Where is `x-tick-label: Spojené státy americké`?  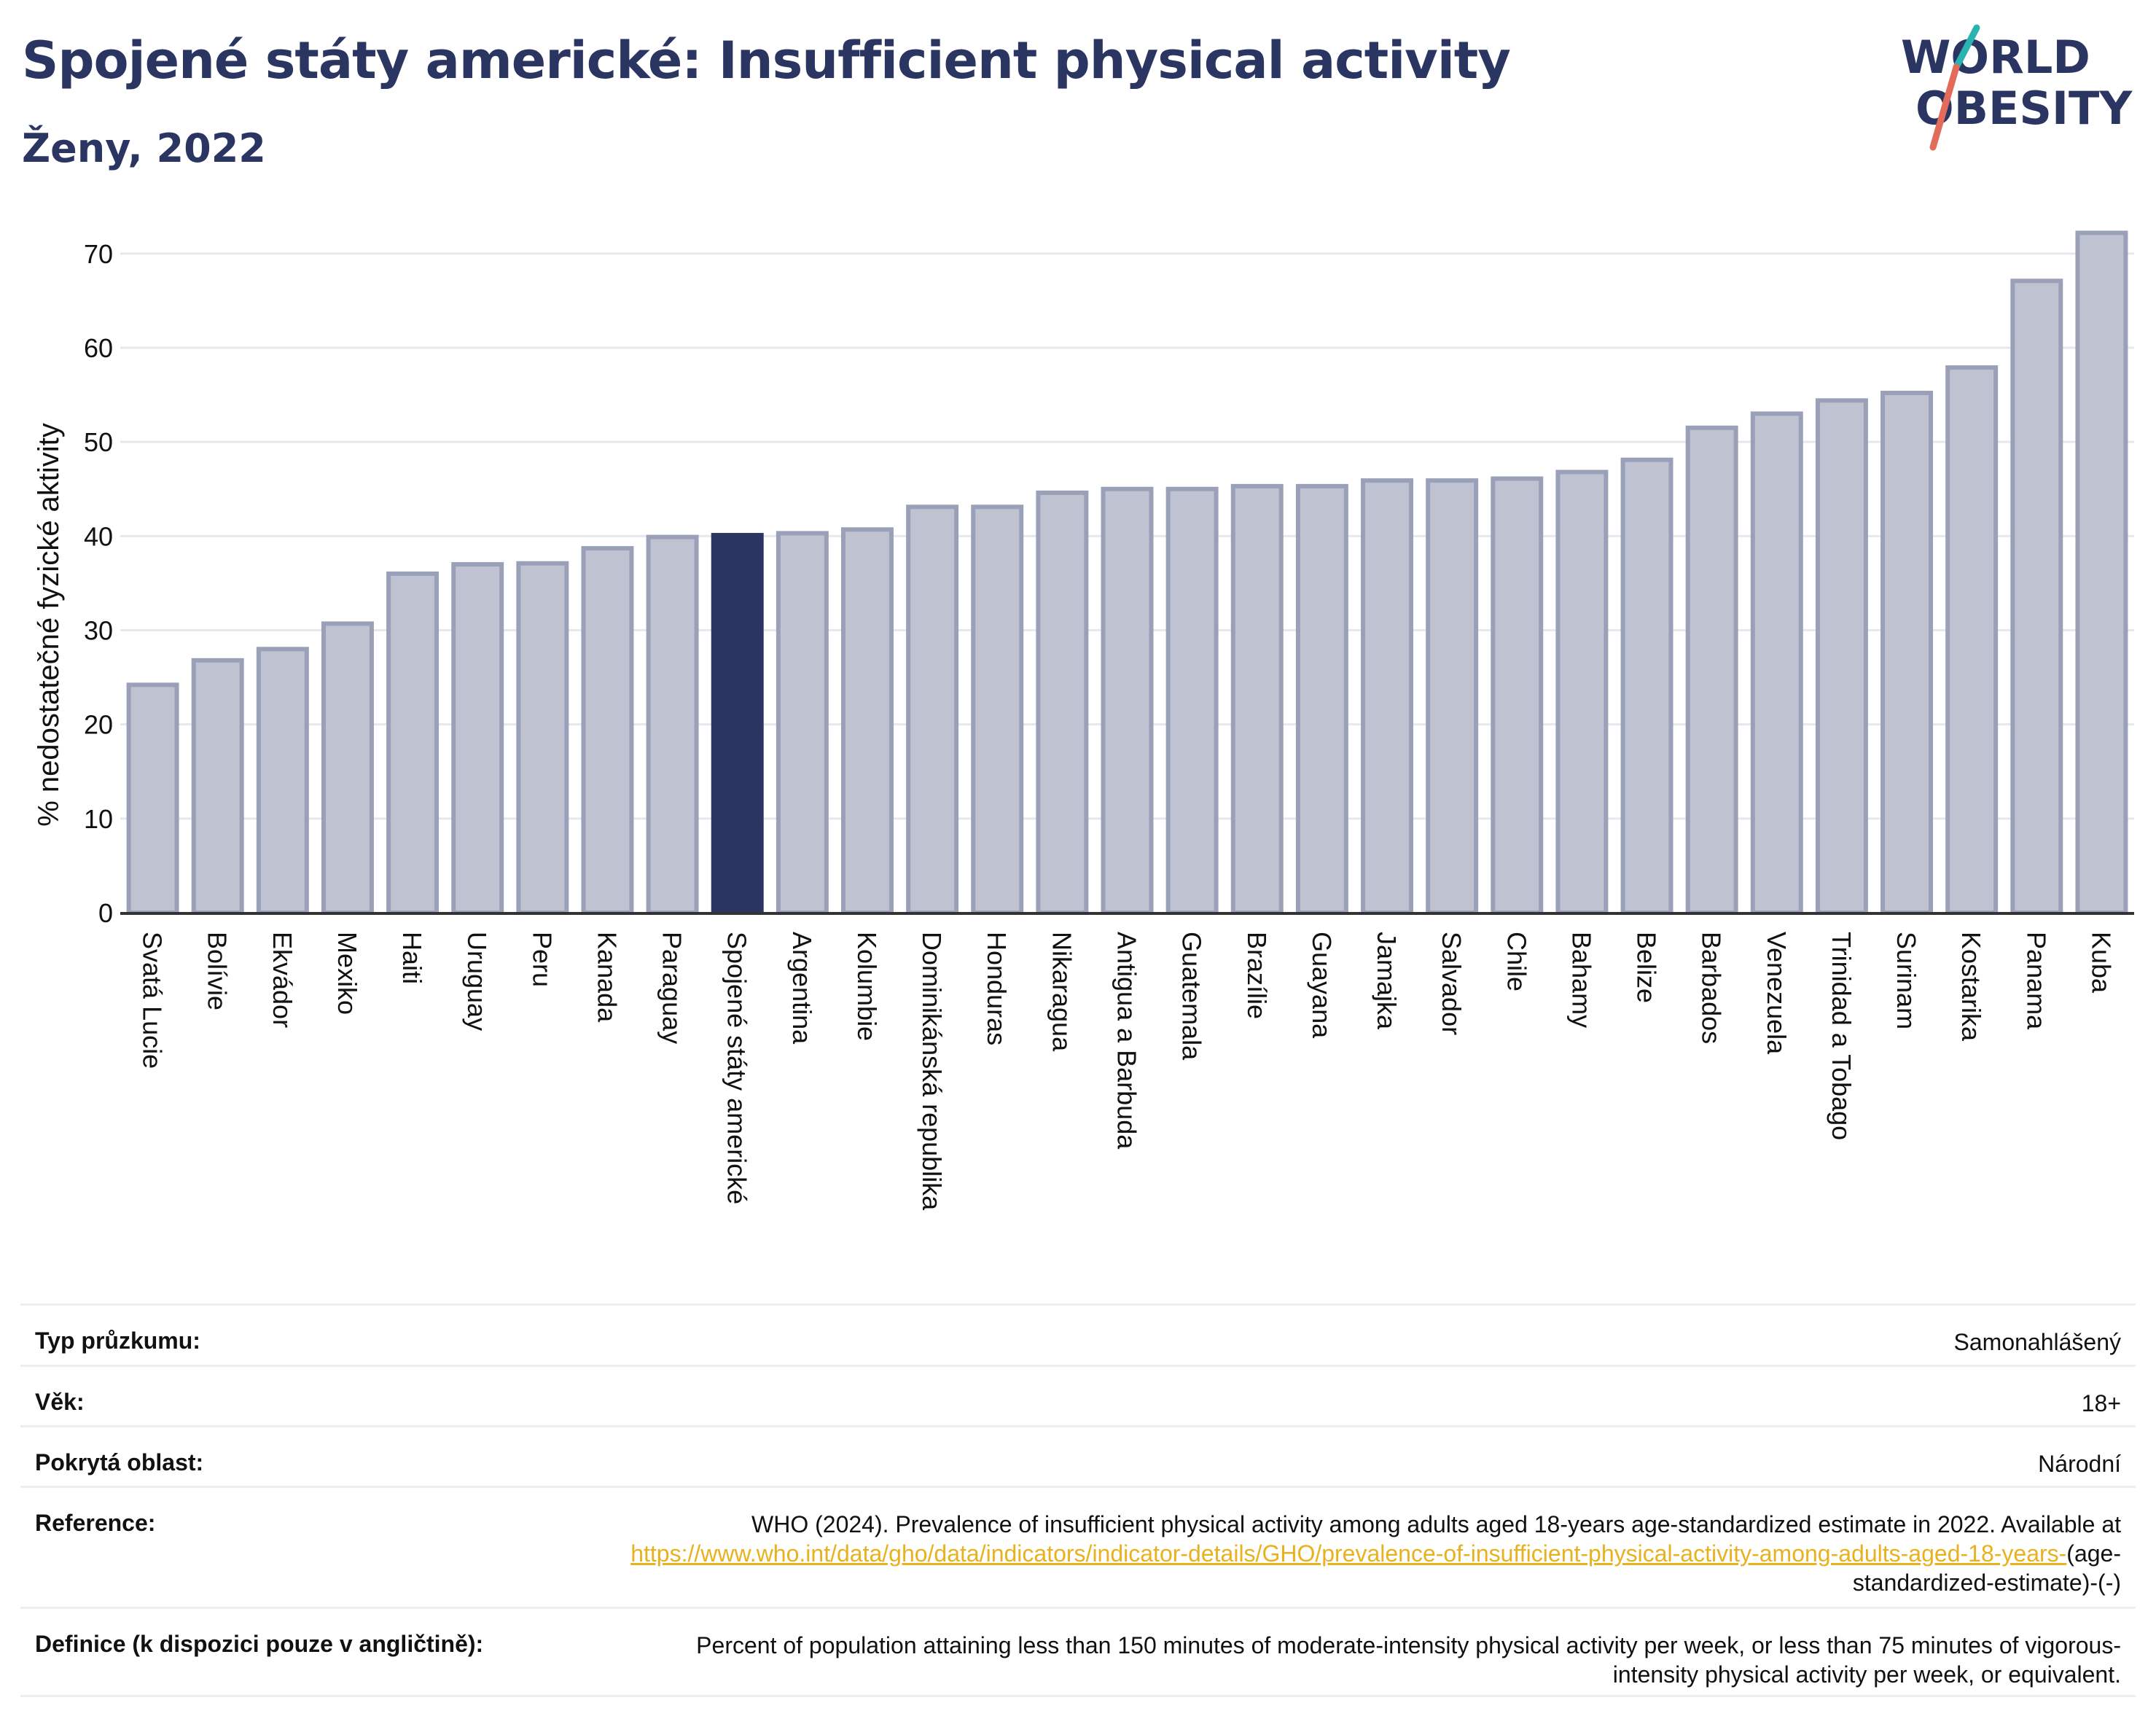
x-tick-label: Spojené státy americké is located at coordinates (737, 1068).